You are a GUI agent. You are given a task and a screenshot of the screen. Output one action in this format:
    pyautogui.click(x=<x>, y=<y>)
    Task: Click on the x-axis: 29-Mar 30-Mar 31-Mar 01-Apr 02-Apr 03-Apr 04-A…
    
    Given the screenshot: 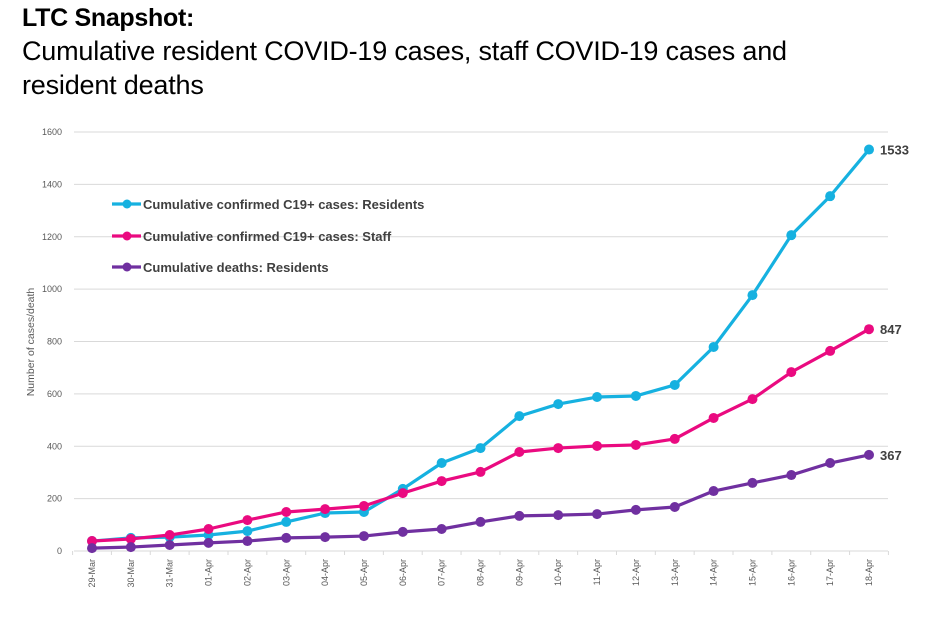 What is the action you would take?
    pyautogui.click(x=480, y=569)
    